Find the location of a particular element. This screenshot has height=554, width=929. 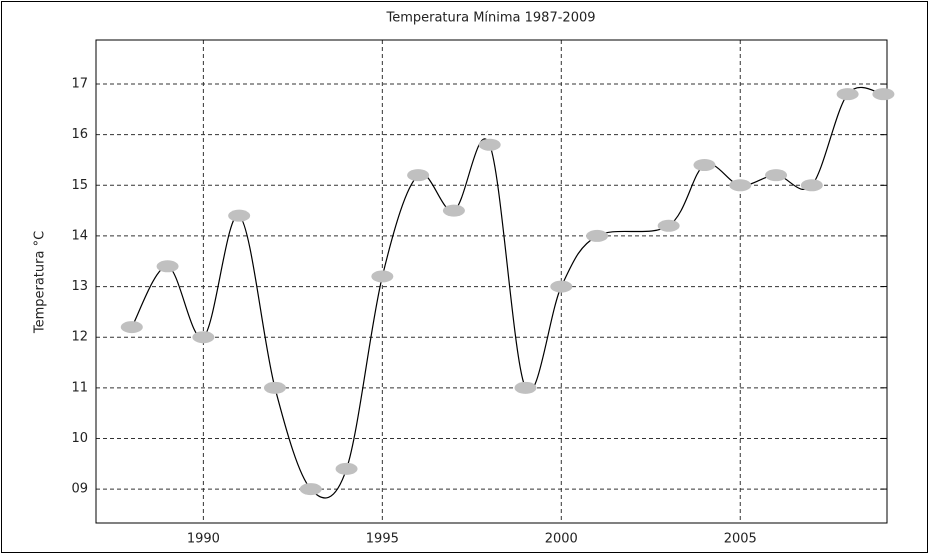

y-tick-label: 10 is located at coordinates (79, 438).